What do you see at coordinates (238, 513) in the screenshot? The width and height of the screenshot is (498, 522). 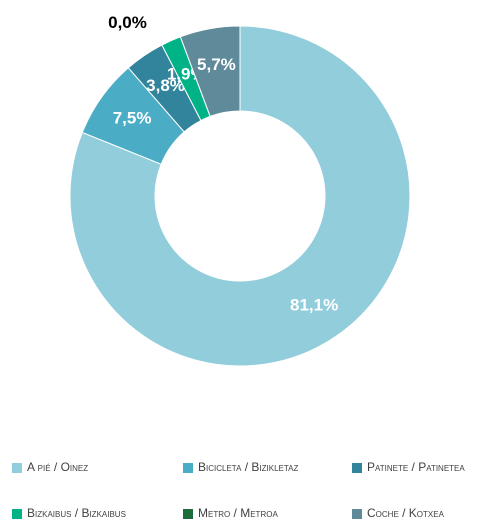 I see `legend-label: Metro / Metroa` at bounding box center [238, 513].